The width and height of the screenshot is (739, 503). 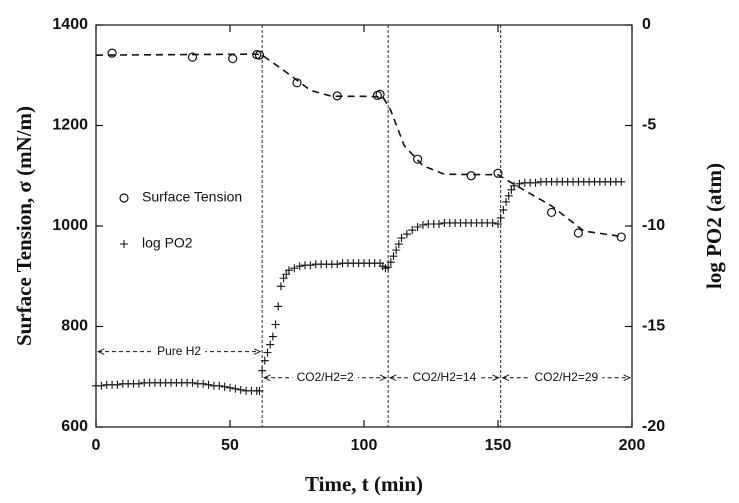 I want to click on annotation-text: Pure H2, so click(x=179, y=351).